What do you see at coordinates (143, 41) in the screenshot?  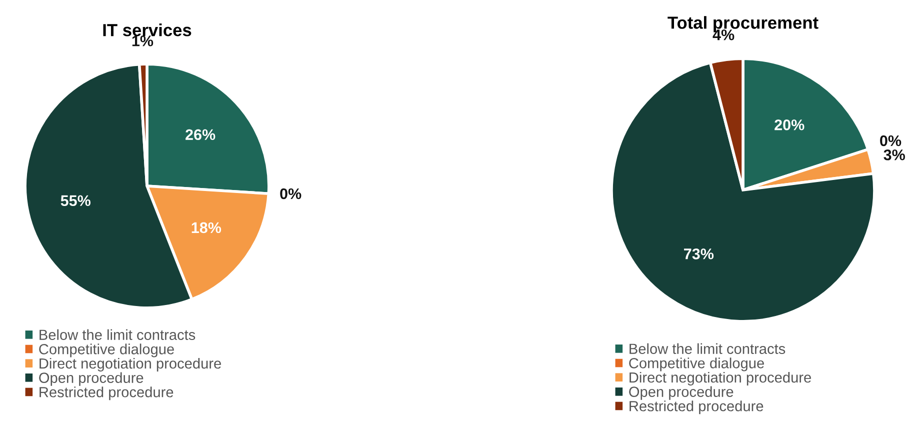 I see `data-label: 1%` at bounding box center [143, 41].